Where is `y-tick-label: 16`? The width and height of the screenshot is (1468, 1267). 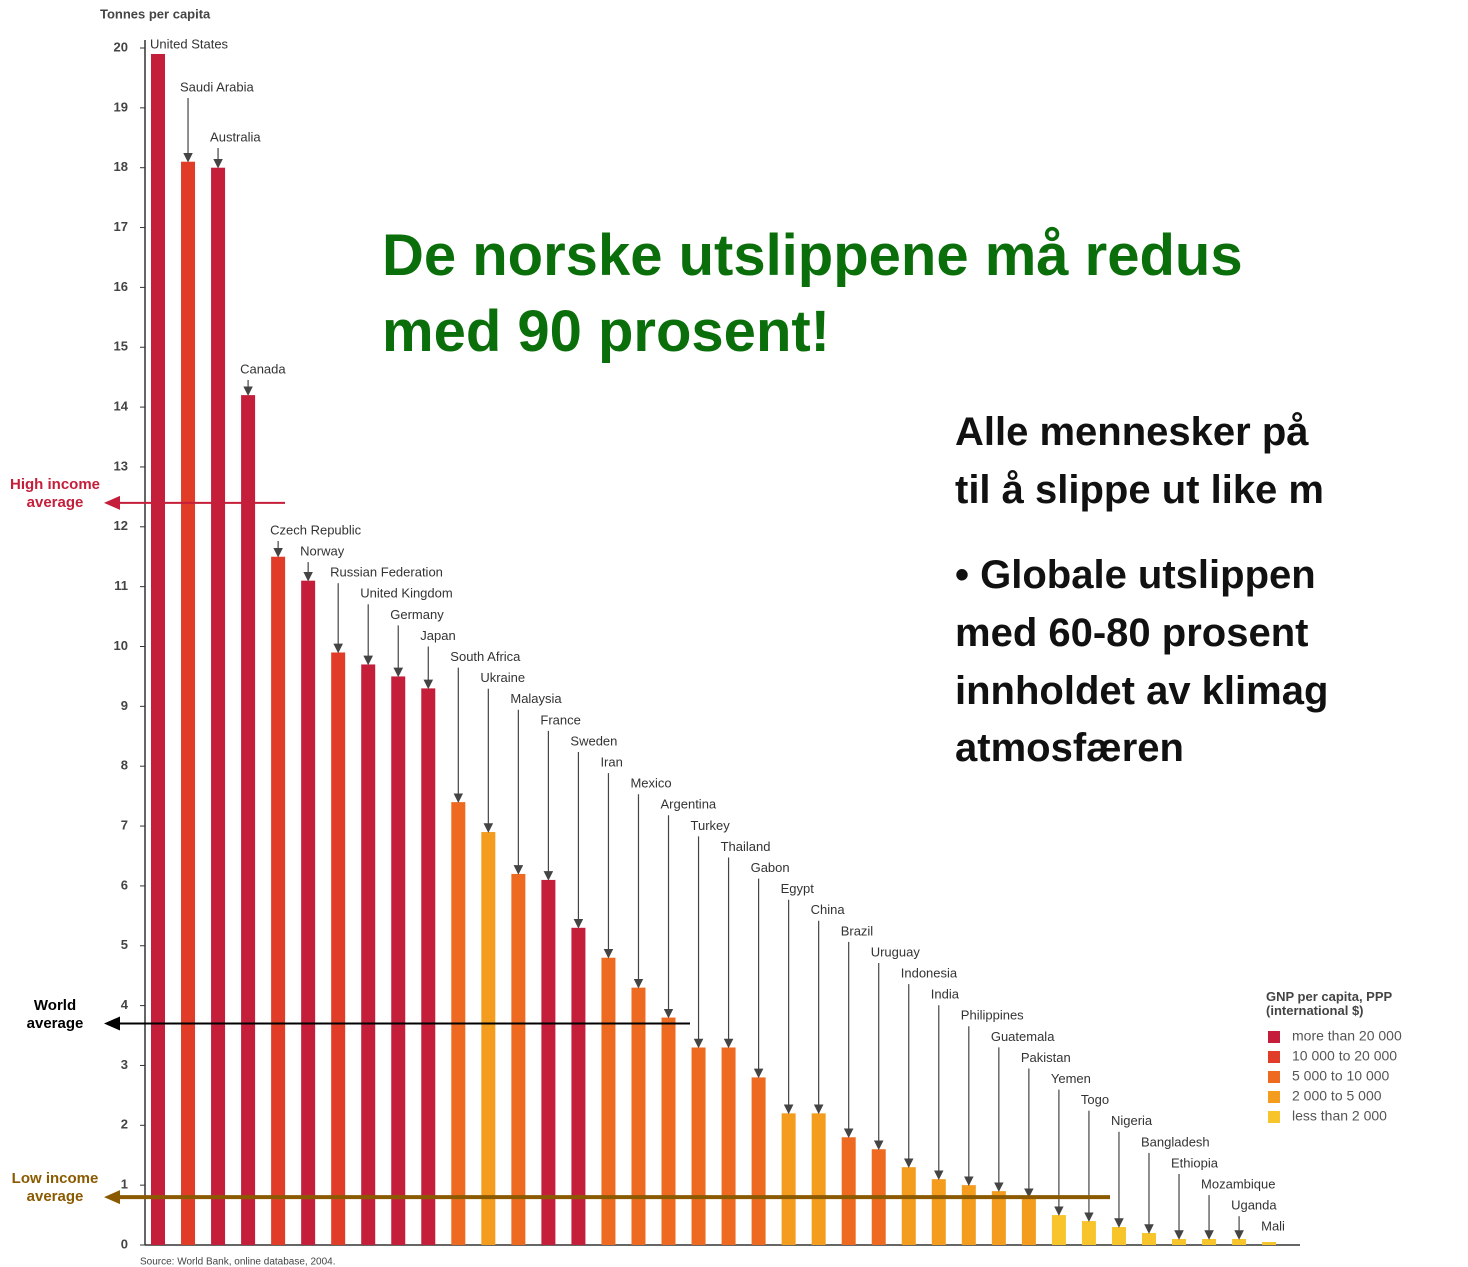 y-tick-label: 16 is located at coordinates (121, 286).